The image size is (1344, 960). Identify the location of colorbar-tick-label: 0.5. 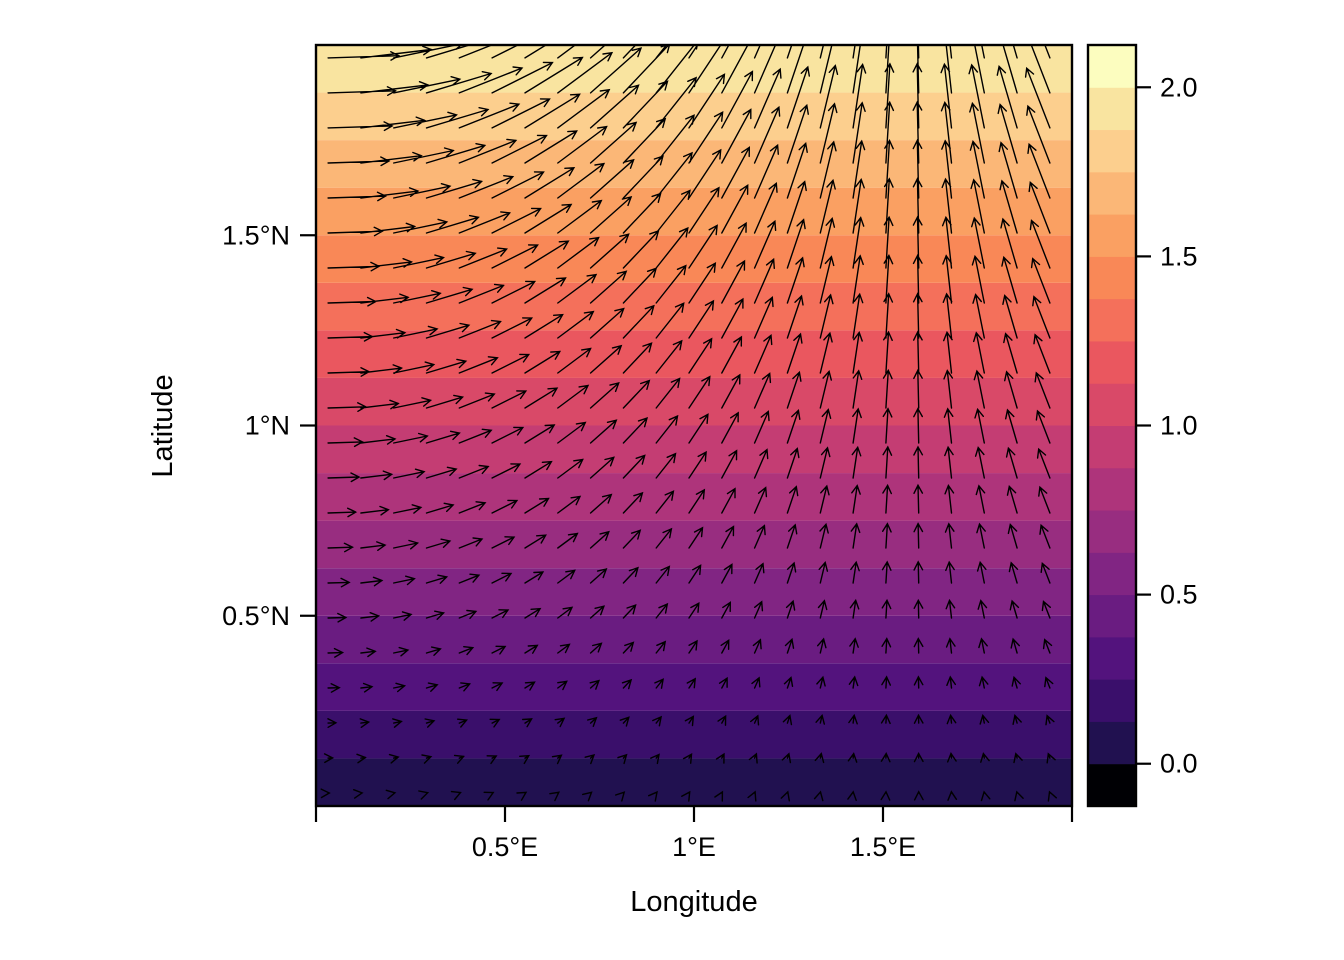
(1179, 595).